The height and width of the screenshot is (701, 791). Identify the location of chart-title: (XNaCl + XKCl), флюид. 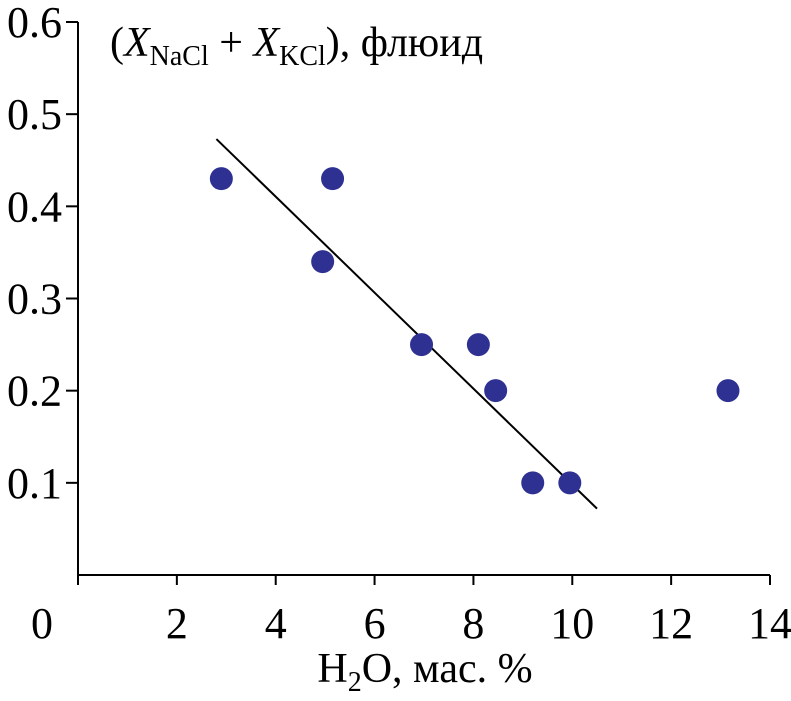
(296, 46).